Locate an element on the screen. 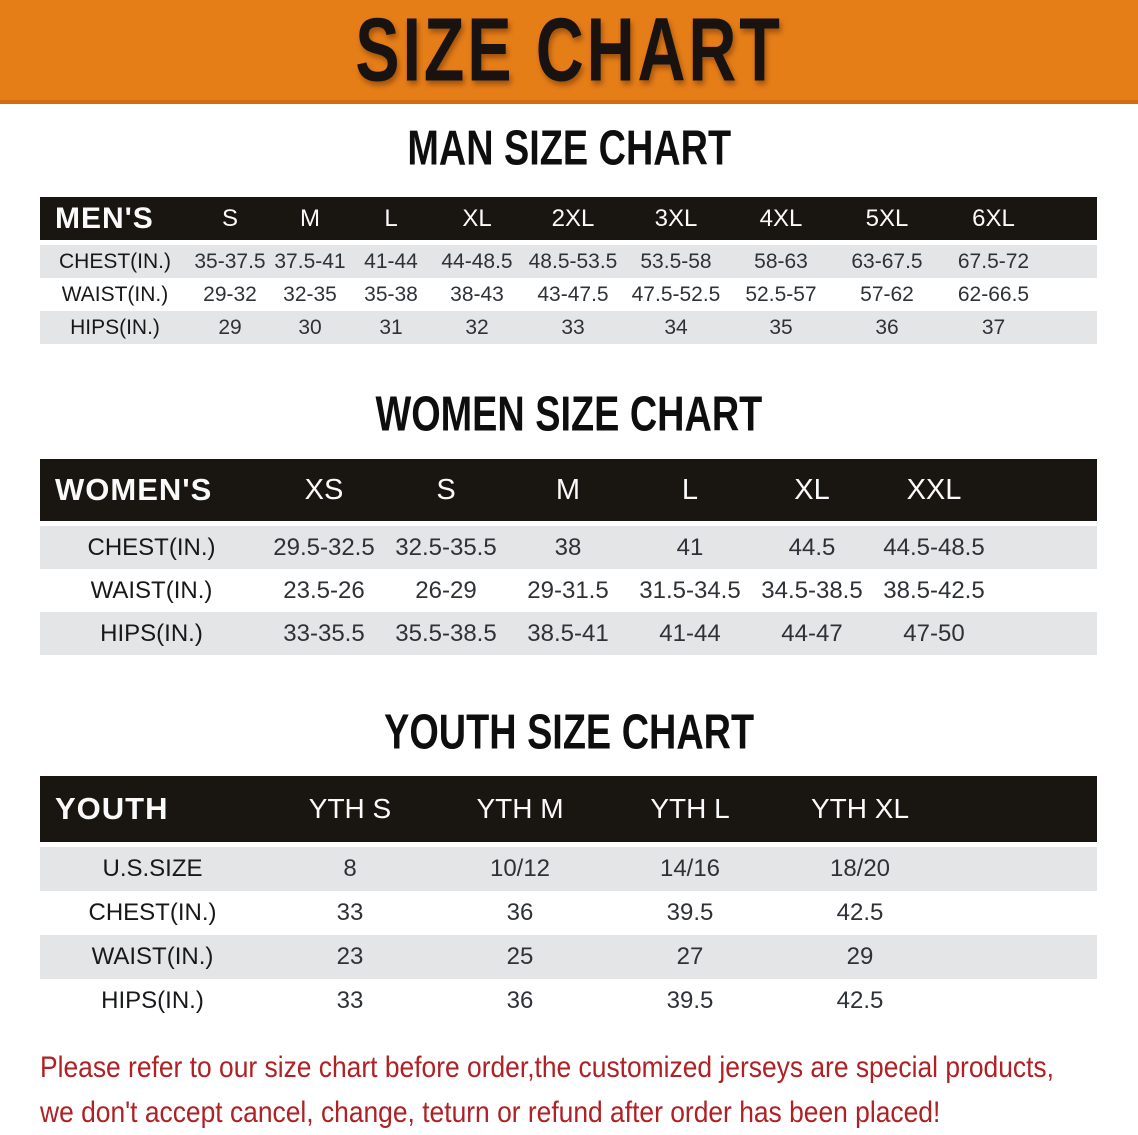 Image resolution: width=1138 pixels, height=1135 pixels. size-column-header: YTH M is located at coordinates (520, 808).